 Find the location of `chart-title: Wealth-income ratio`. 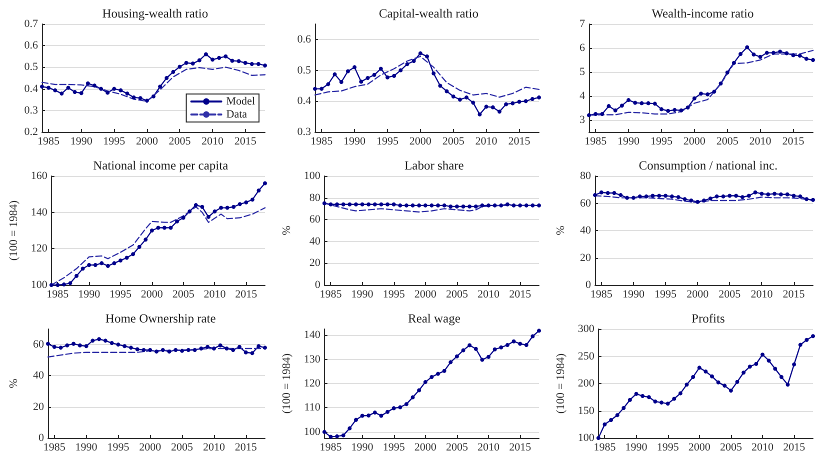

chart-title: Wealth-income ratio is located at coordinates (703, 13).